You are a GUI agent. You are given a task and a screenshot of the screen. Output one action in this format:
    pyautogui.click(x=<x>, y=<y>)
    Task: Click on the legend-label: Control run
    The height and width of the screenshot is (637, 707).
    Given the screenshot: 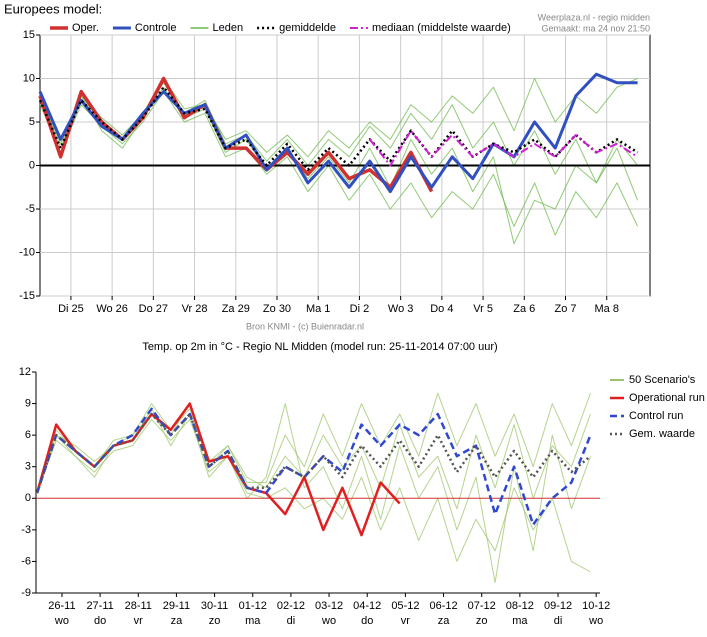 What is the action you would take?
    pyautogui.click(x=656, y=416)
    